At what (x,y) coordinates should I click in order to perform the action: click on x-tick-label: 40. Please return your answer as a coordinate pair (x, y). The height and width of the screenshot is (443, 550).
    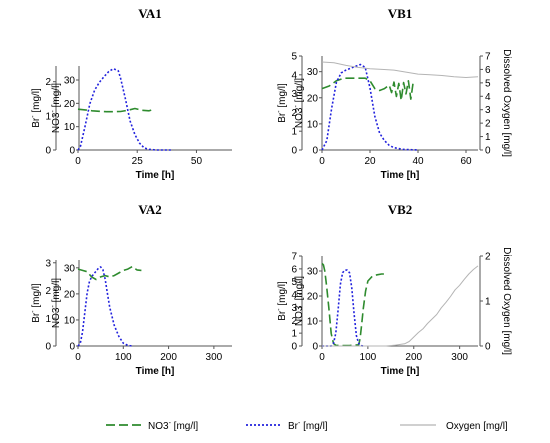
    Looking at the image, I should click on (418, 161).